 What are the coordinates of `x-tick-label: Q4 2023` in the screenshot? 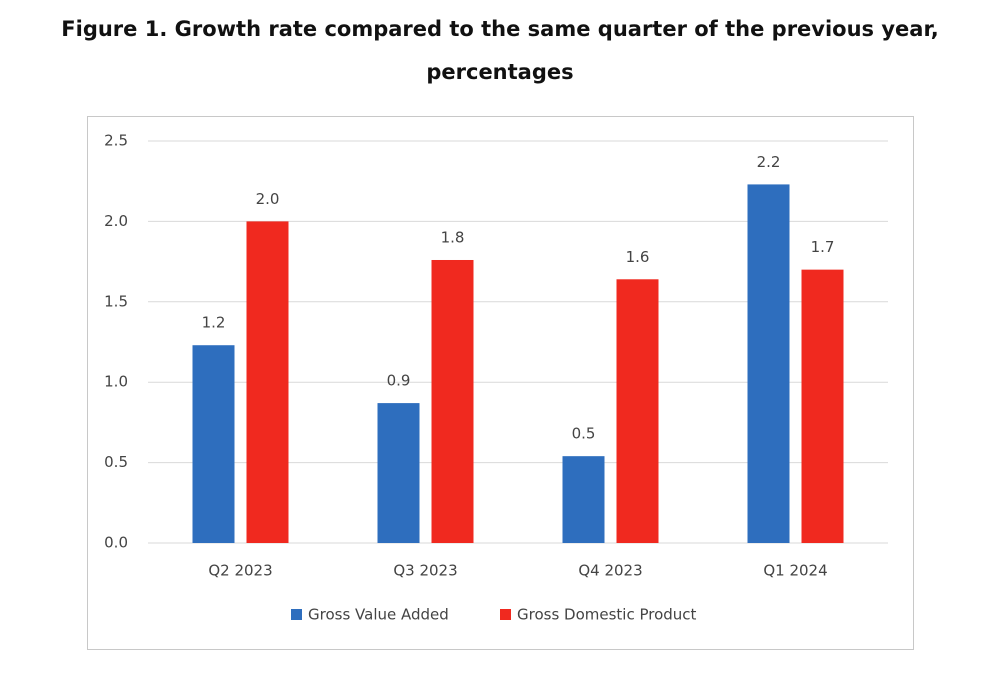 It's located at (610, 571).